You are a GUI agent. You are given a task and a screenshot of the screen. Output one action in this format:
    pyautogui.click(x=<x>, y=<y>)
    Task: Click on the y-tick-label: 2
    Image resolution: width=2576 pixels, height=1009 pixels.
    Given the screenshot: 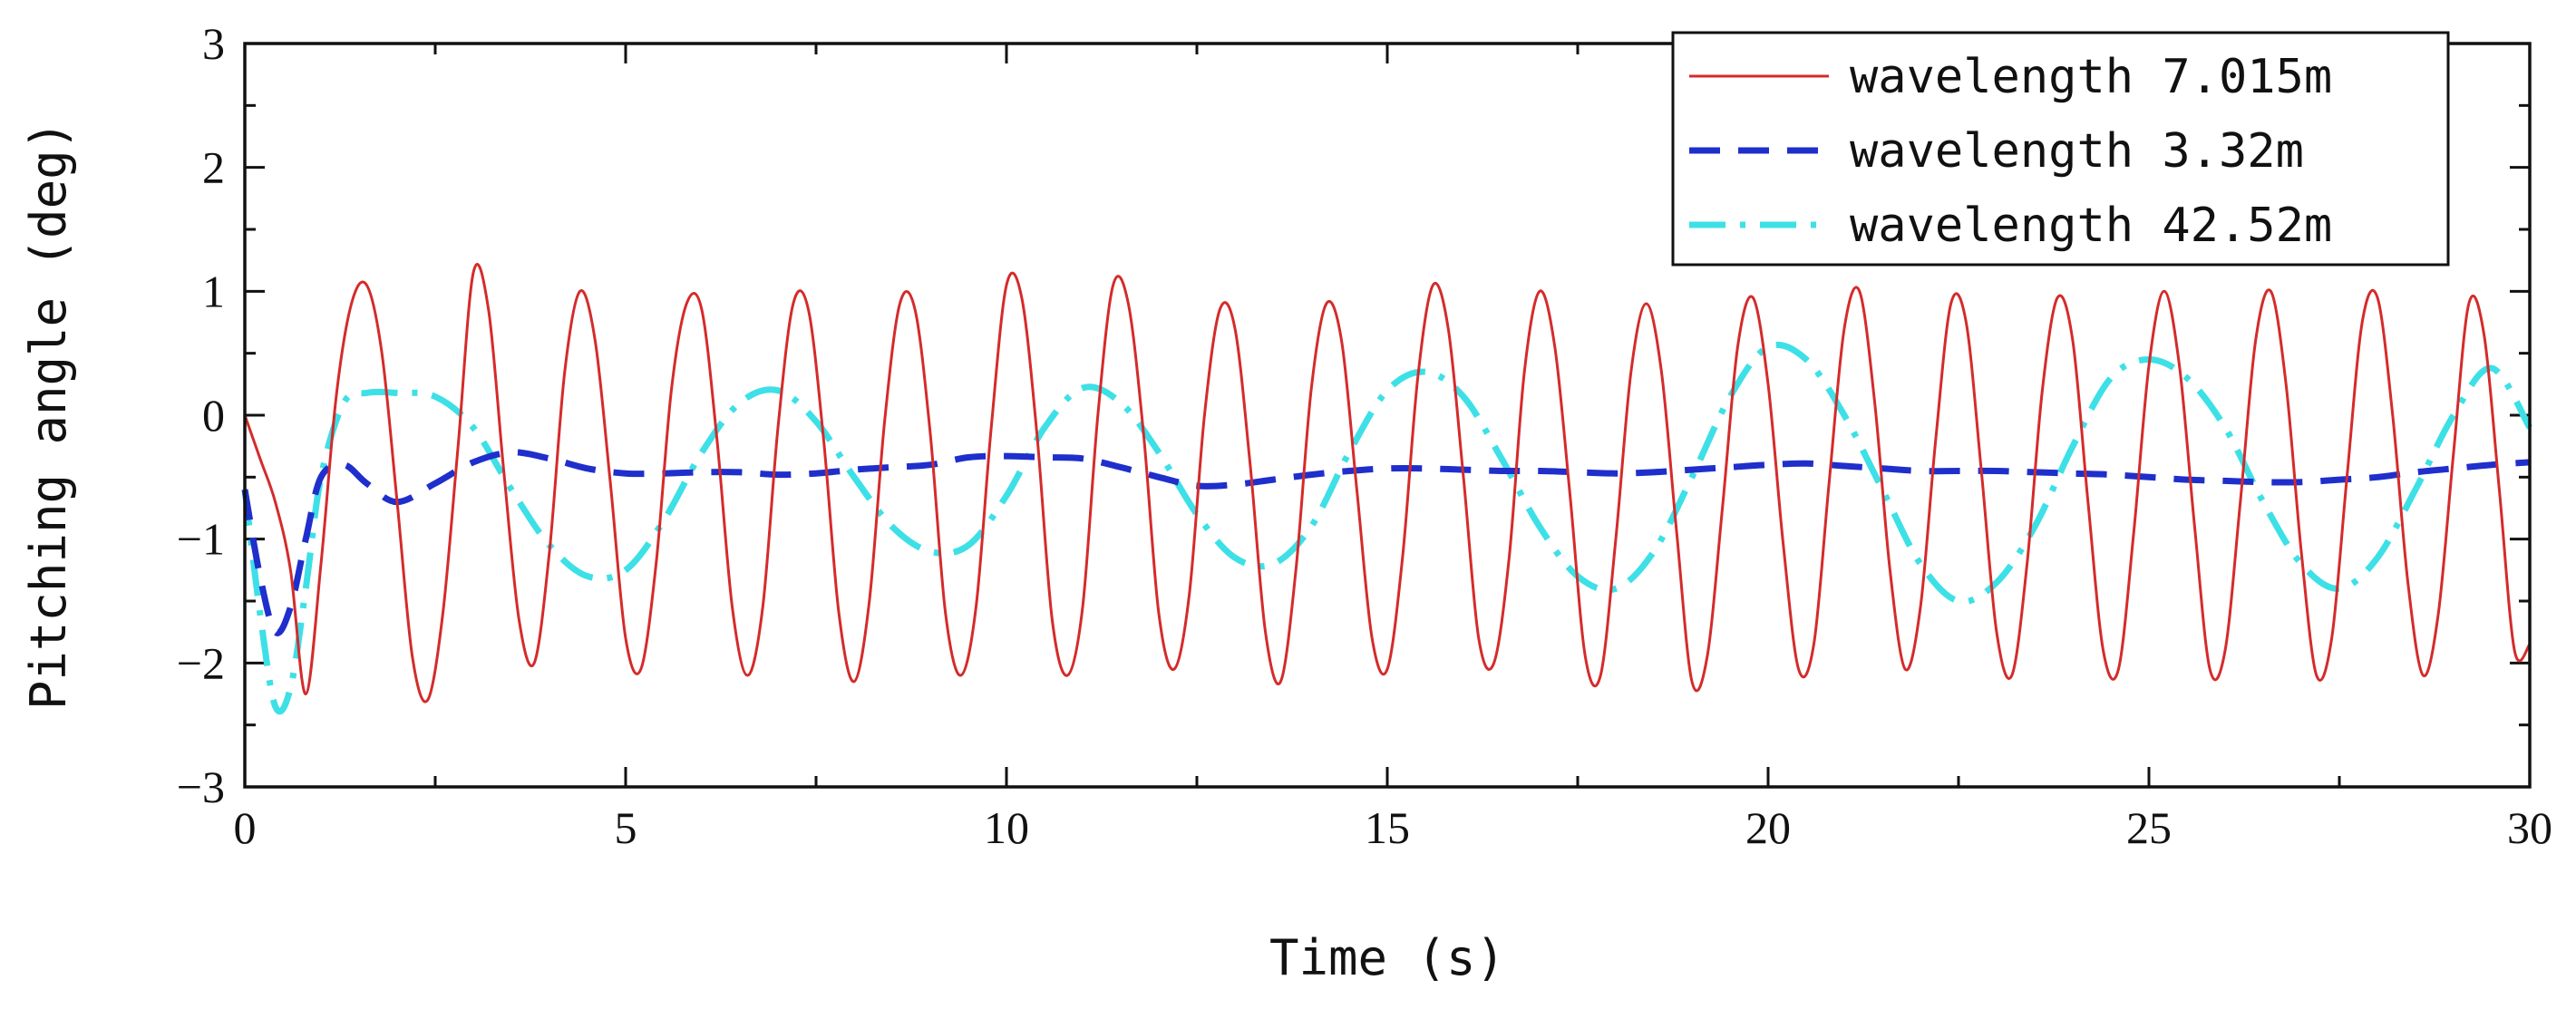 What is the action you would take?
    pyautogui.click(x=213, y=167)
    